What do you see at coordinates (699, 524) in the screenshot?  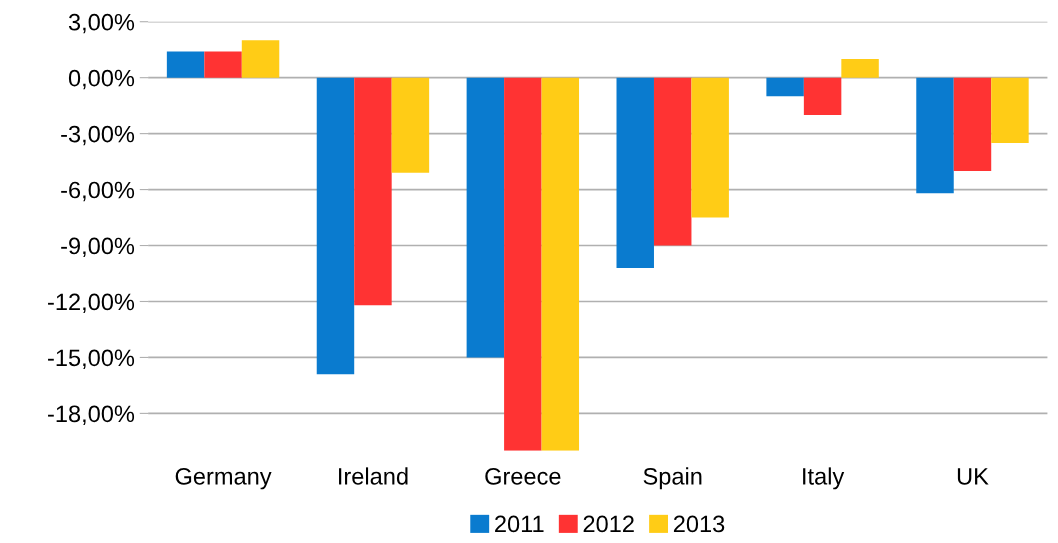 I see `legend-label: 2013` at bounding box center [699, 524].